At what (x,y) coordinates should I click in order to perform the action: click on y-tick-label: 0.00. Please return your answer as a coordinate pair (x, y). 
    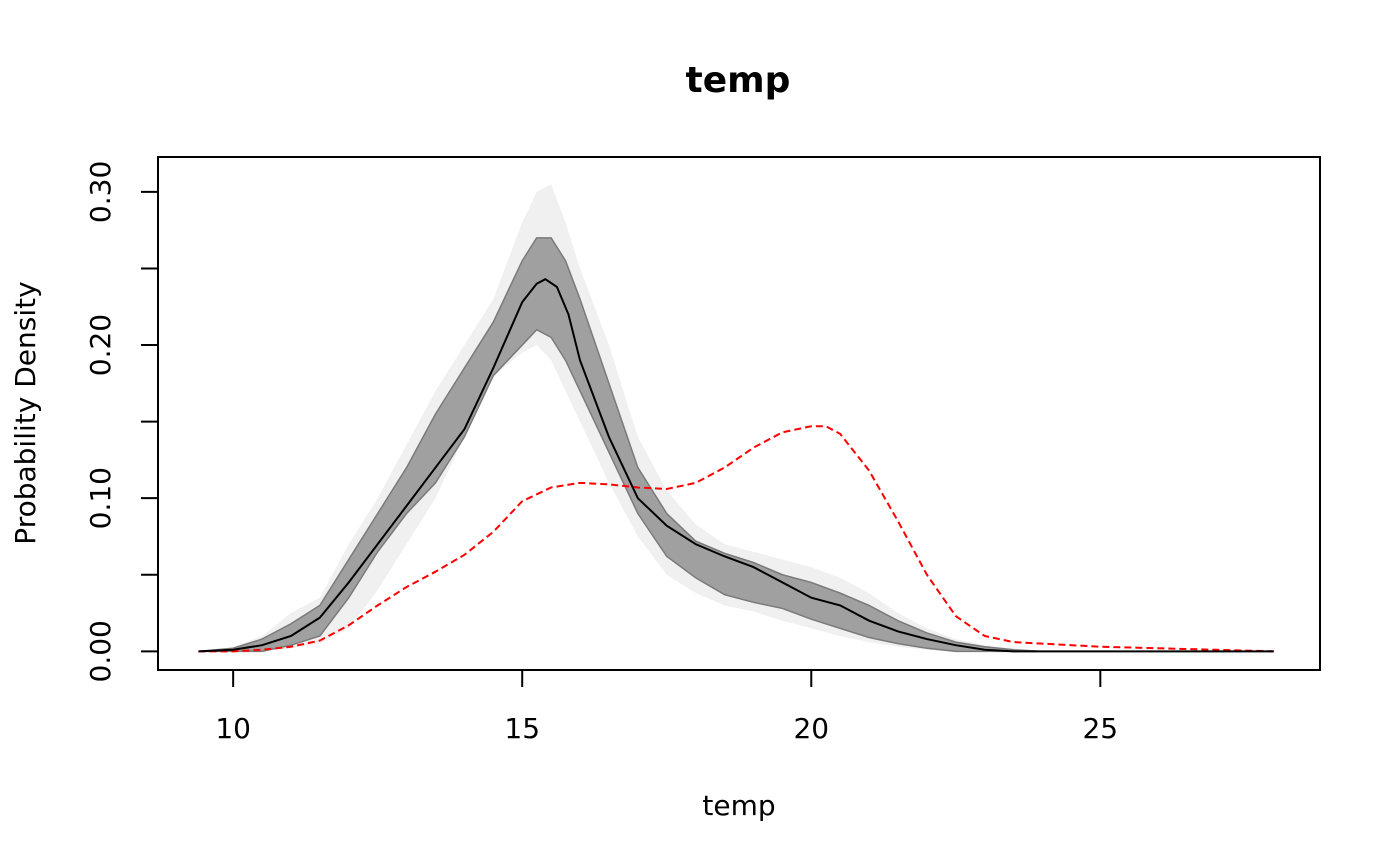
    Looking at the image, I should click on (100, 651).